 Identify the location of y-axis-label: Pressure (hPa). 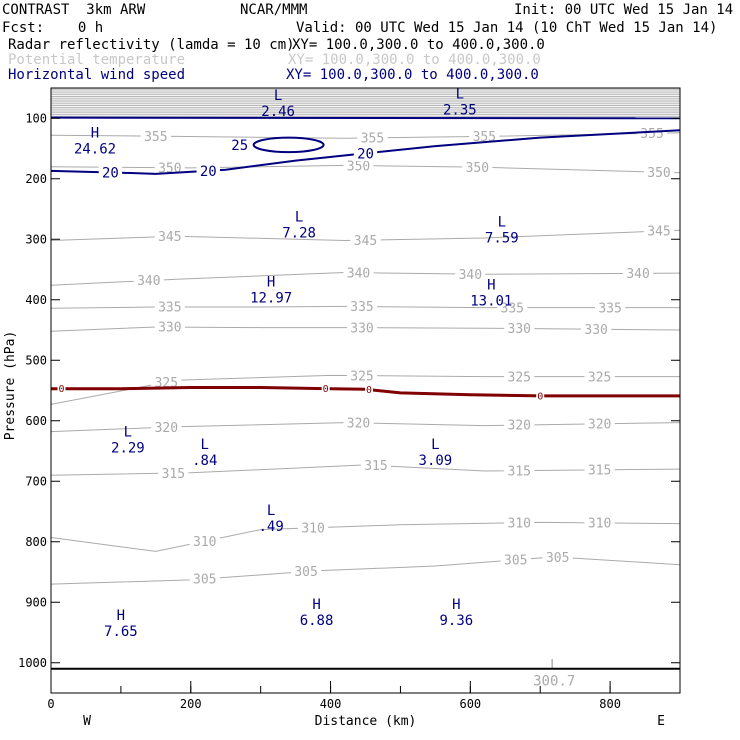
(10, 386).